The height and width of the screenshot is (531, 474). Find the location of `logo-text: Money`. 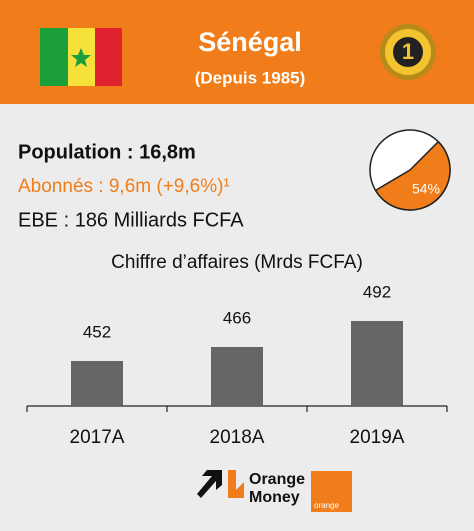

logo-text: Money is located at coordinates (274, 497).